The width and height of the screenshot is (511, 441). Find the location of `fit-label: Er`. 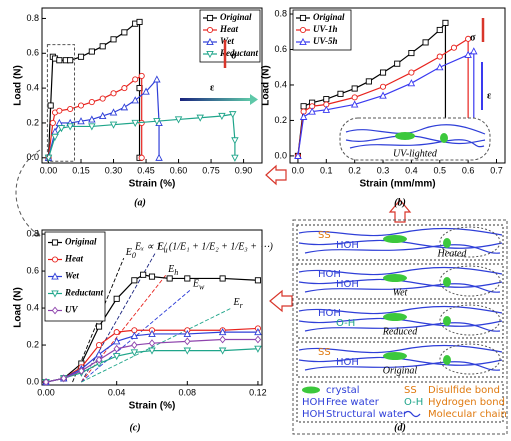

fit-label: Er is located at coordinates (237, 303).